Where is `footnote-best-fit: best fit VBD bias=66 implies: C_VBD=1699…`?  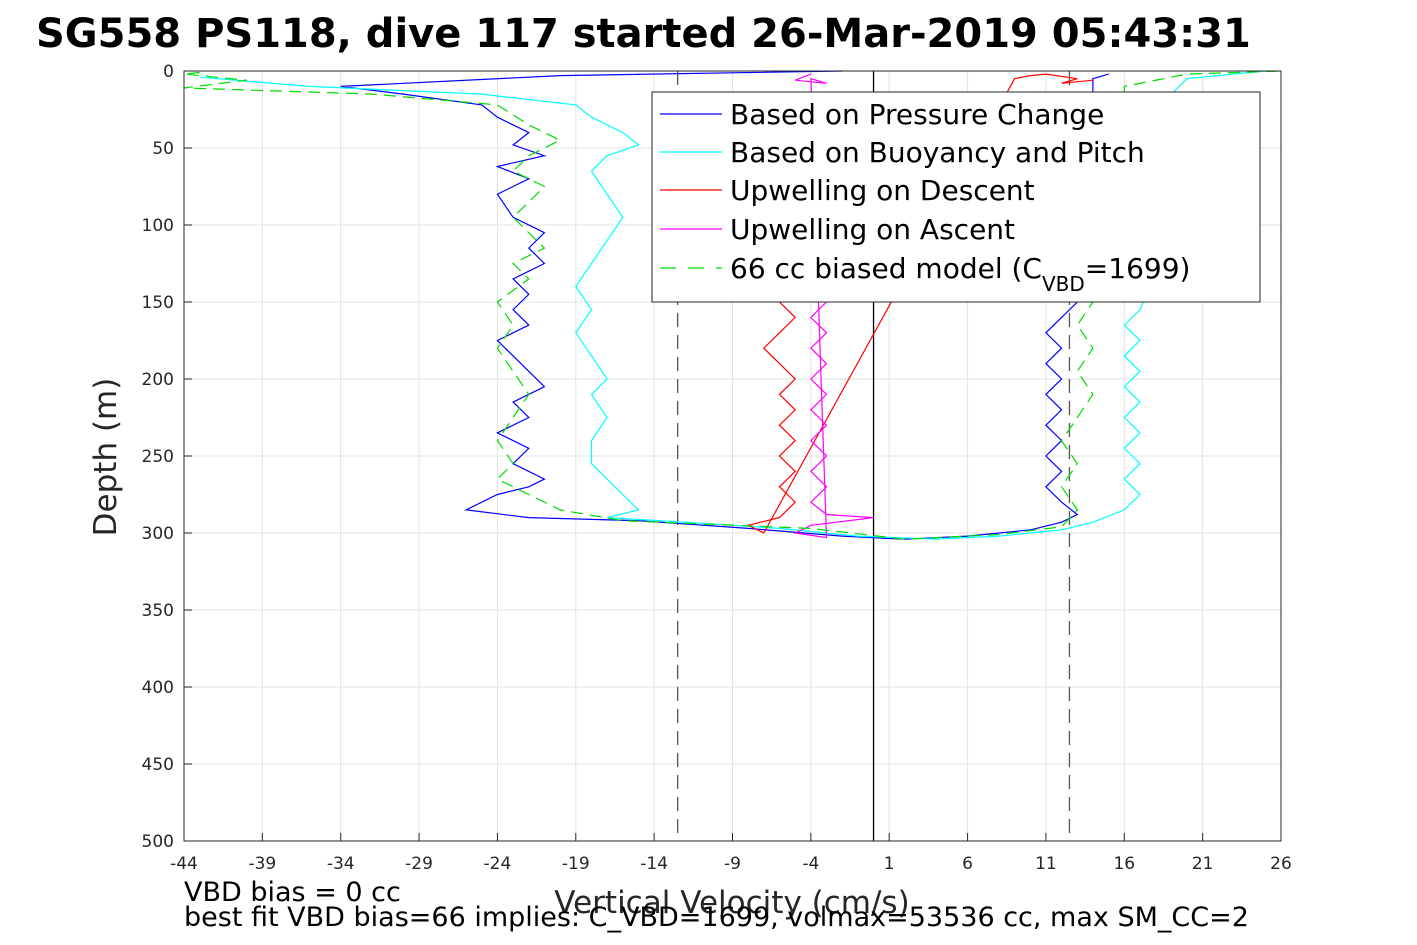 footnote-best-fit: best fit VBD bias=66 implies: C_VBD=1699… is located at coordinates (716, 917).